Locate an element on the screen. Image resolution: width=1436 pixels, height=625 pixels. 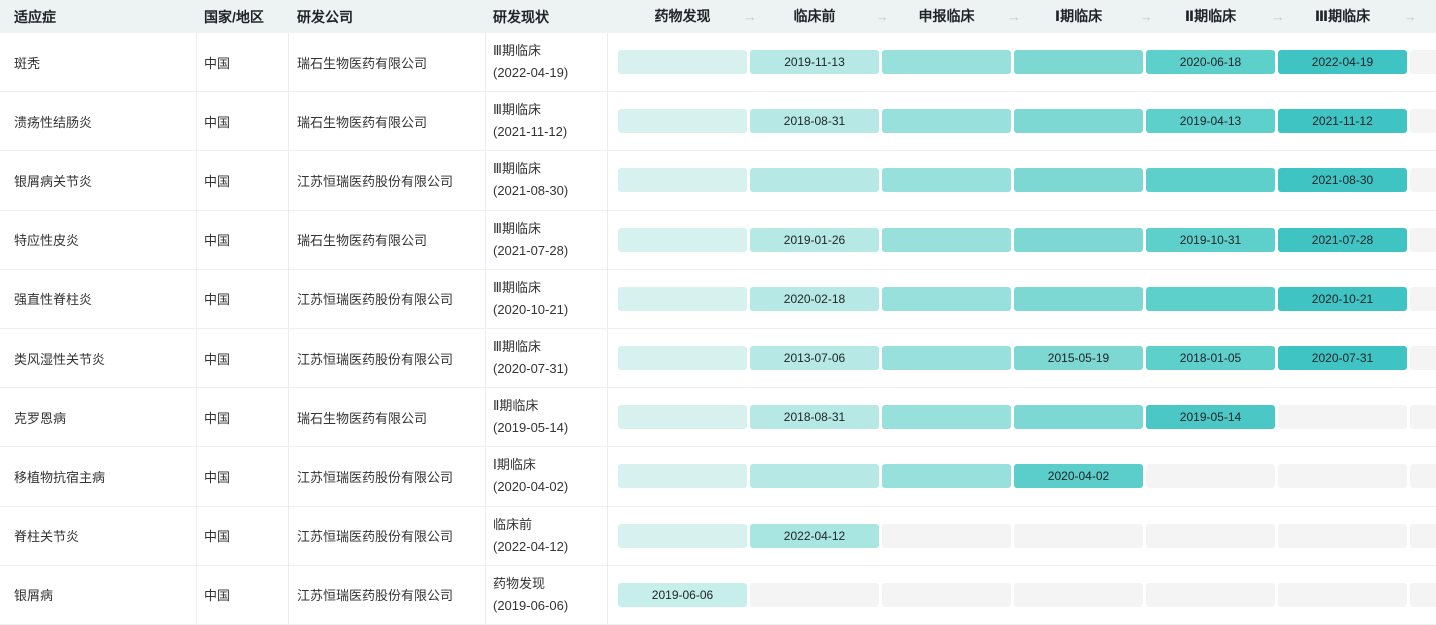
stage-bar-5: 2021-07-28 is located at coordinates (1342, 239).